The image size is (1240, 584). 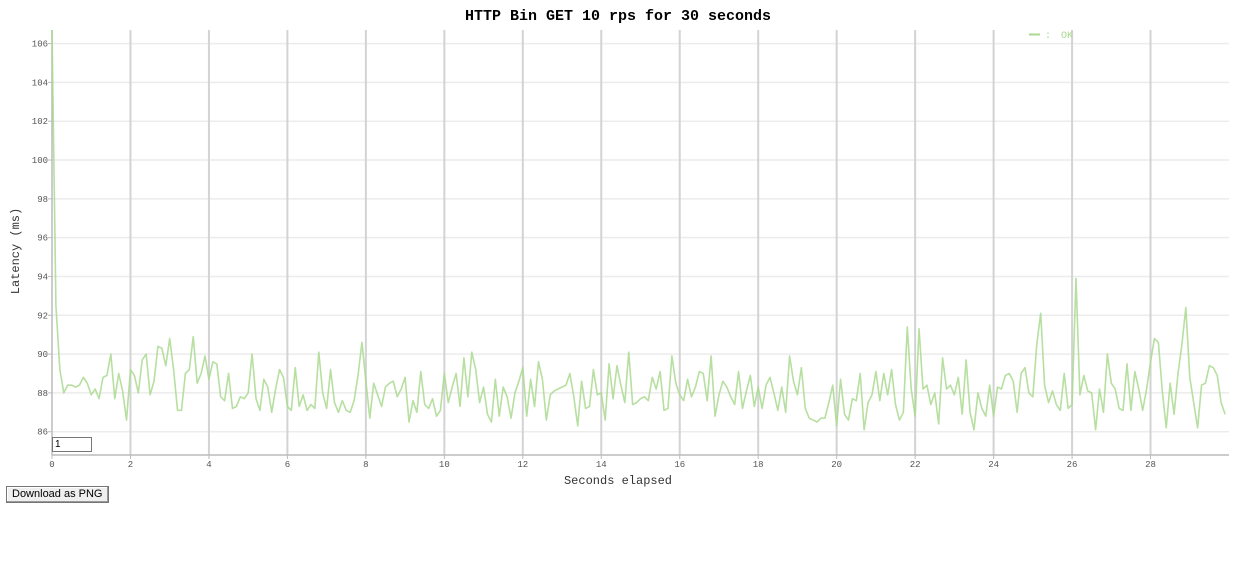 I want to click on x-tick-label: 14, so click(x=601, y=465).